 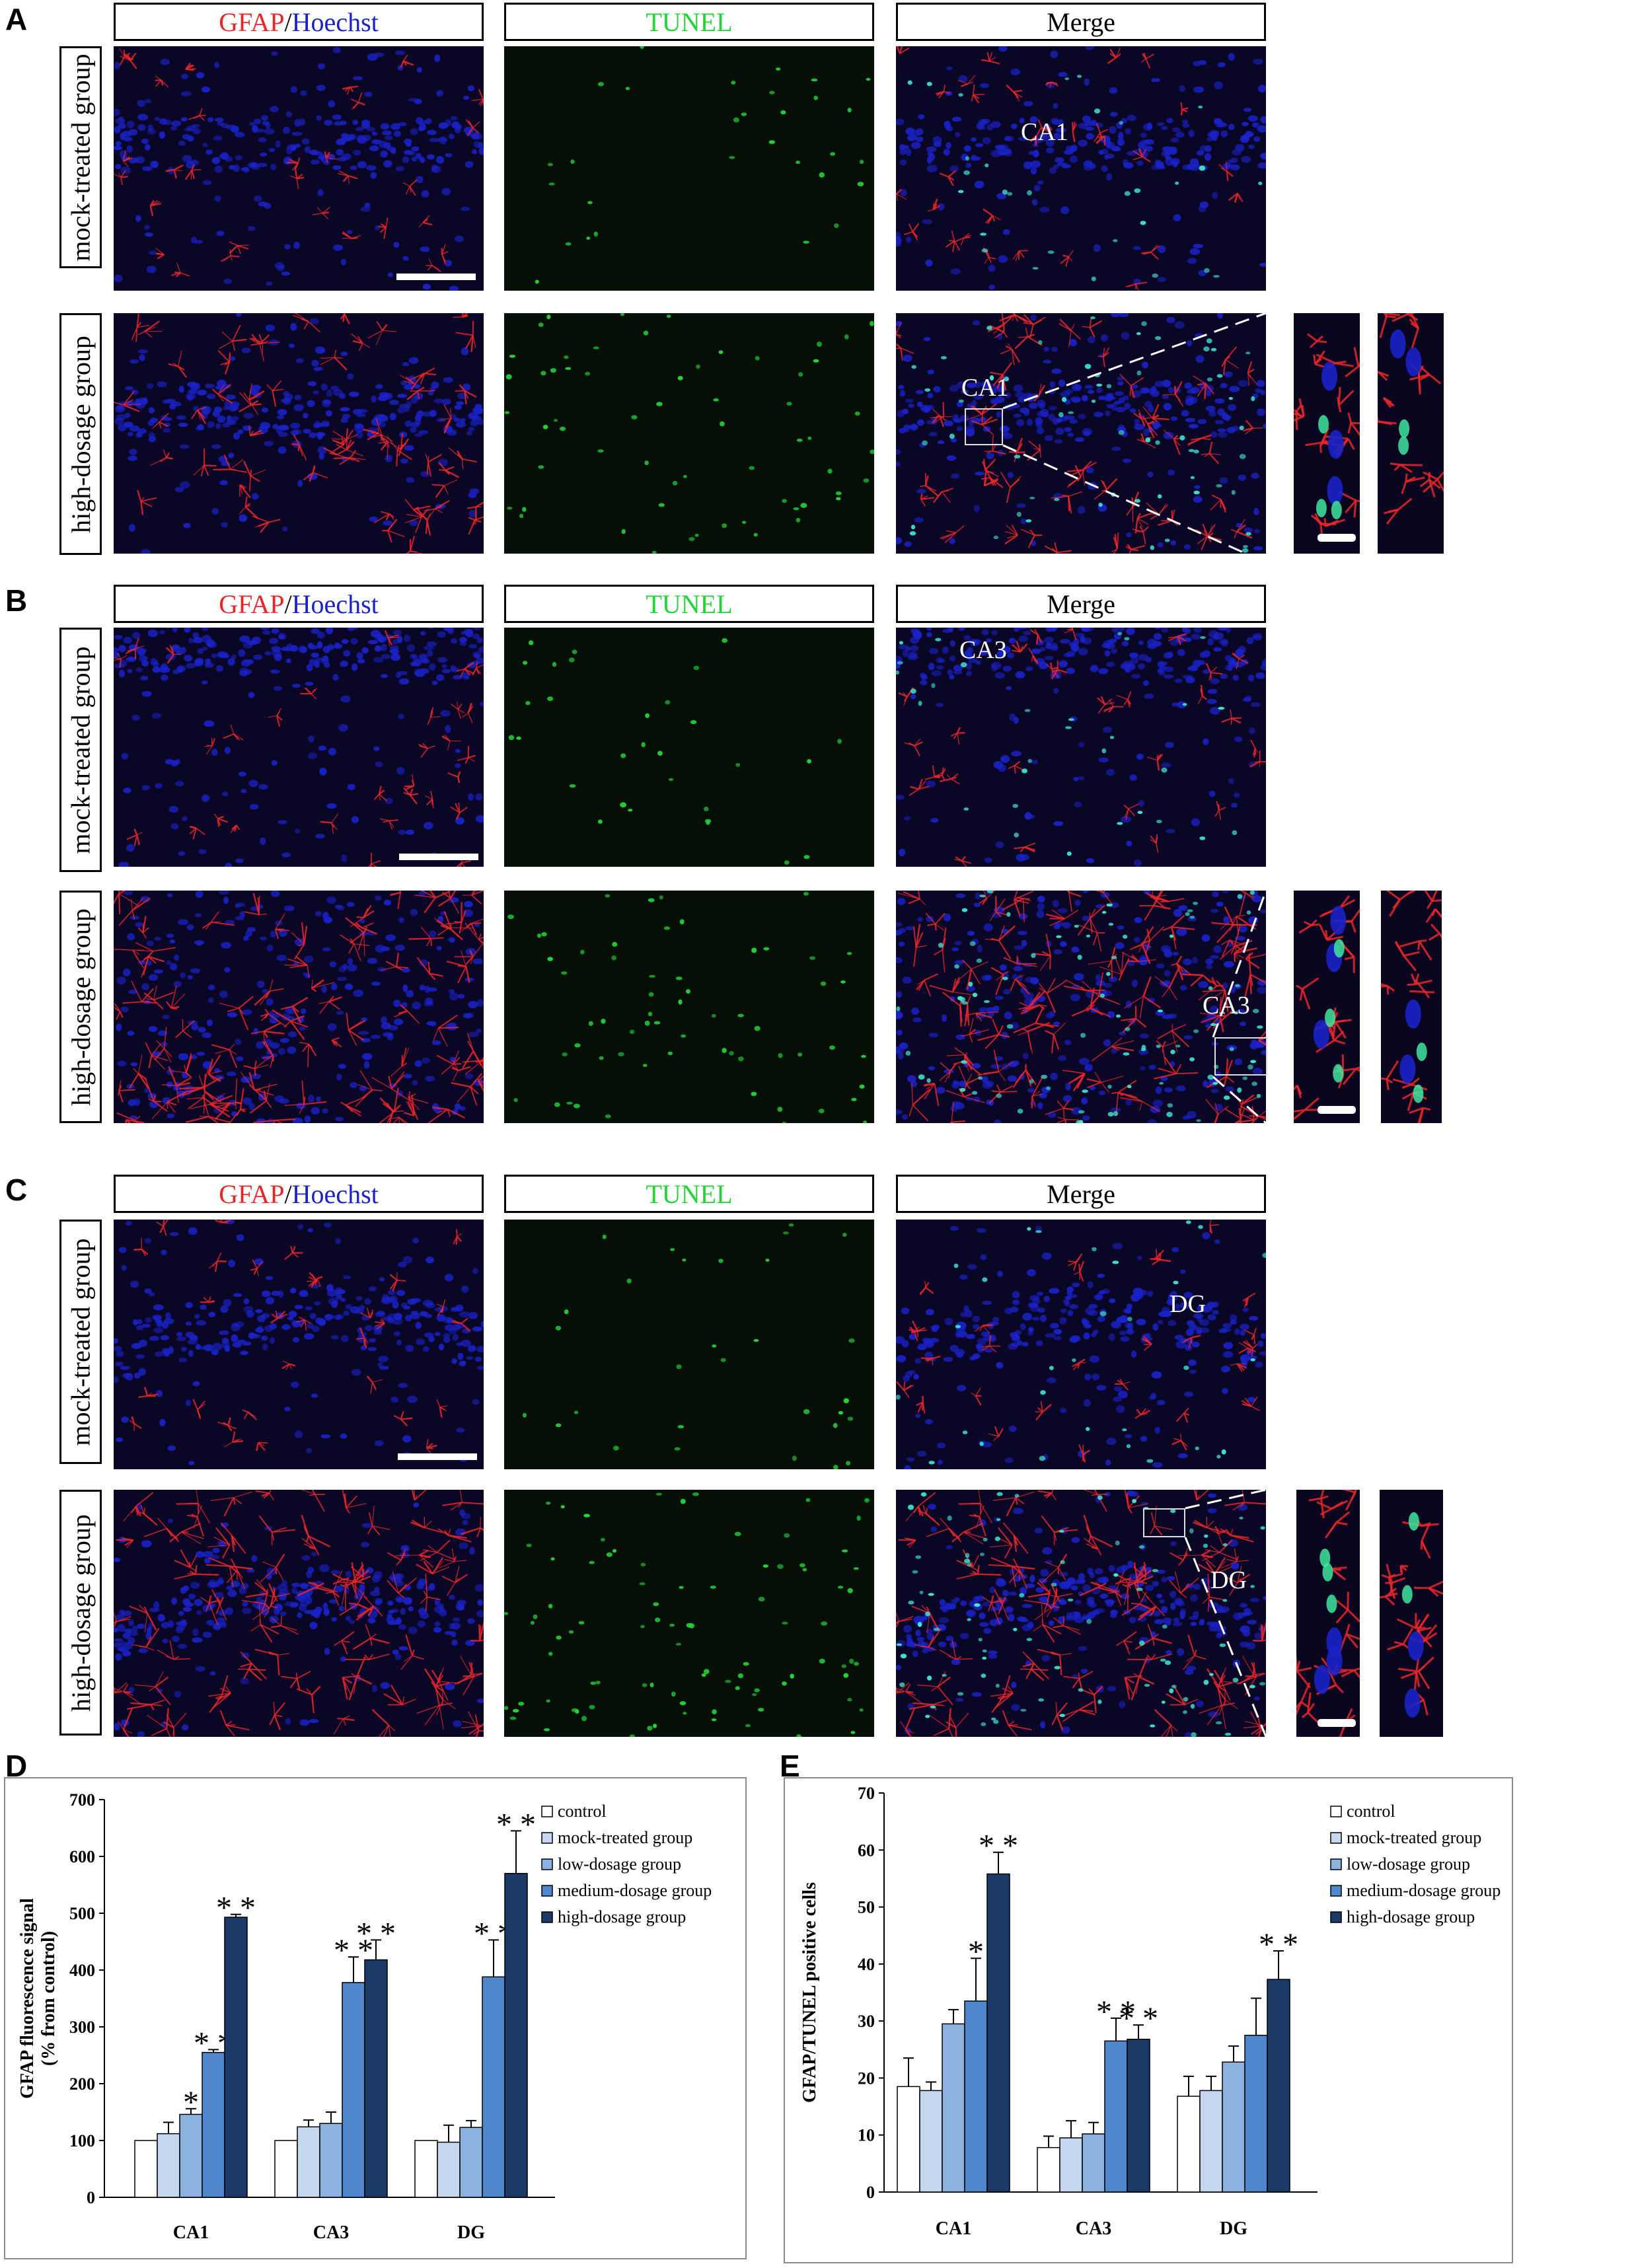 I want to click on header-tunel-label: TUNEL, so click(x=689, y=1194).